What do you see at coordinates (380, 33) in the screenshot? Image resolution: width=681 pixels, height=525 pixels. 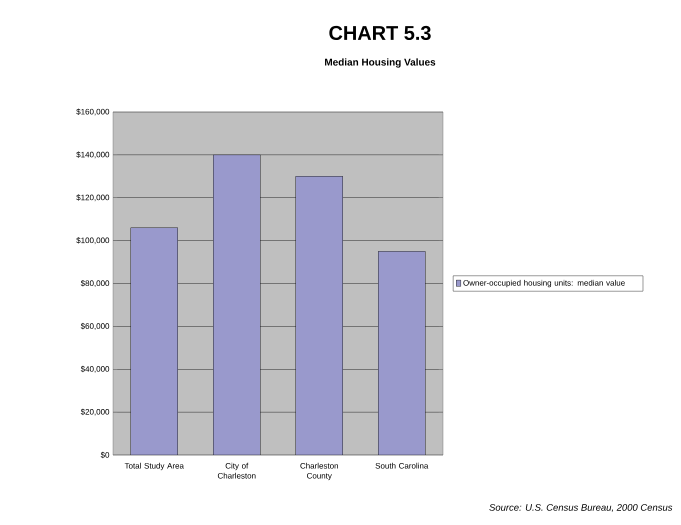 I see `chart-title: CHART 5.3` at bounding box center [380, 33].